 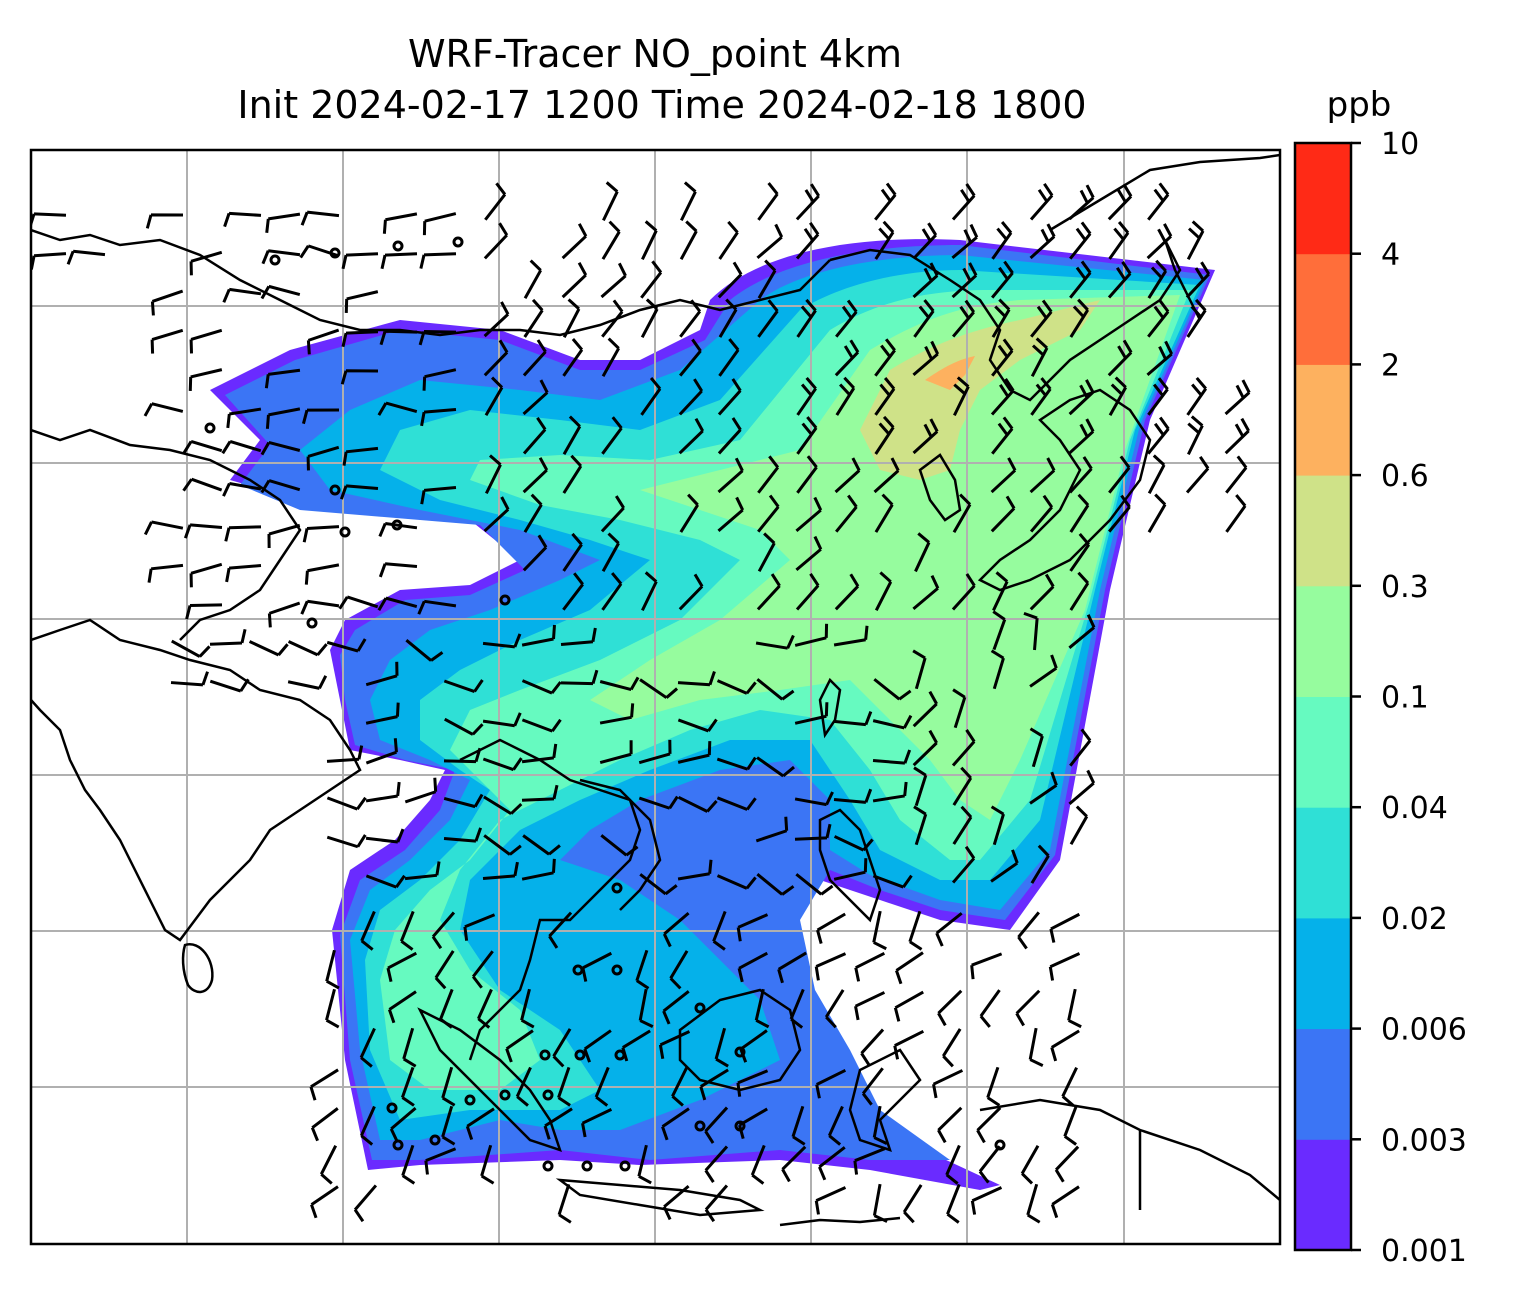 What do you see at coordinates (1323, 420) in the screenshot?
I see `colorbar-segment` at bounding box center [1323, 420].